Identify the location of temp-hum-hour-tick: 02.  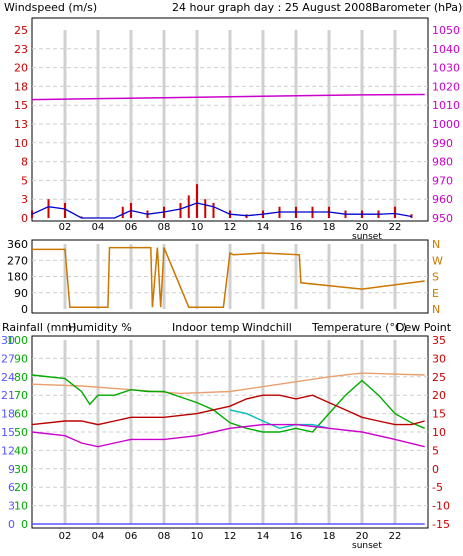
(65, 536).